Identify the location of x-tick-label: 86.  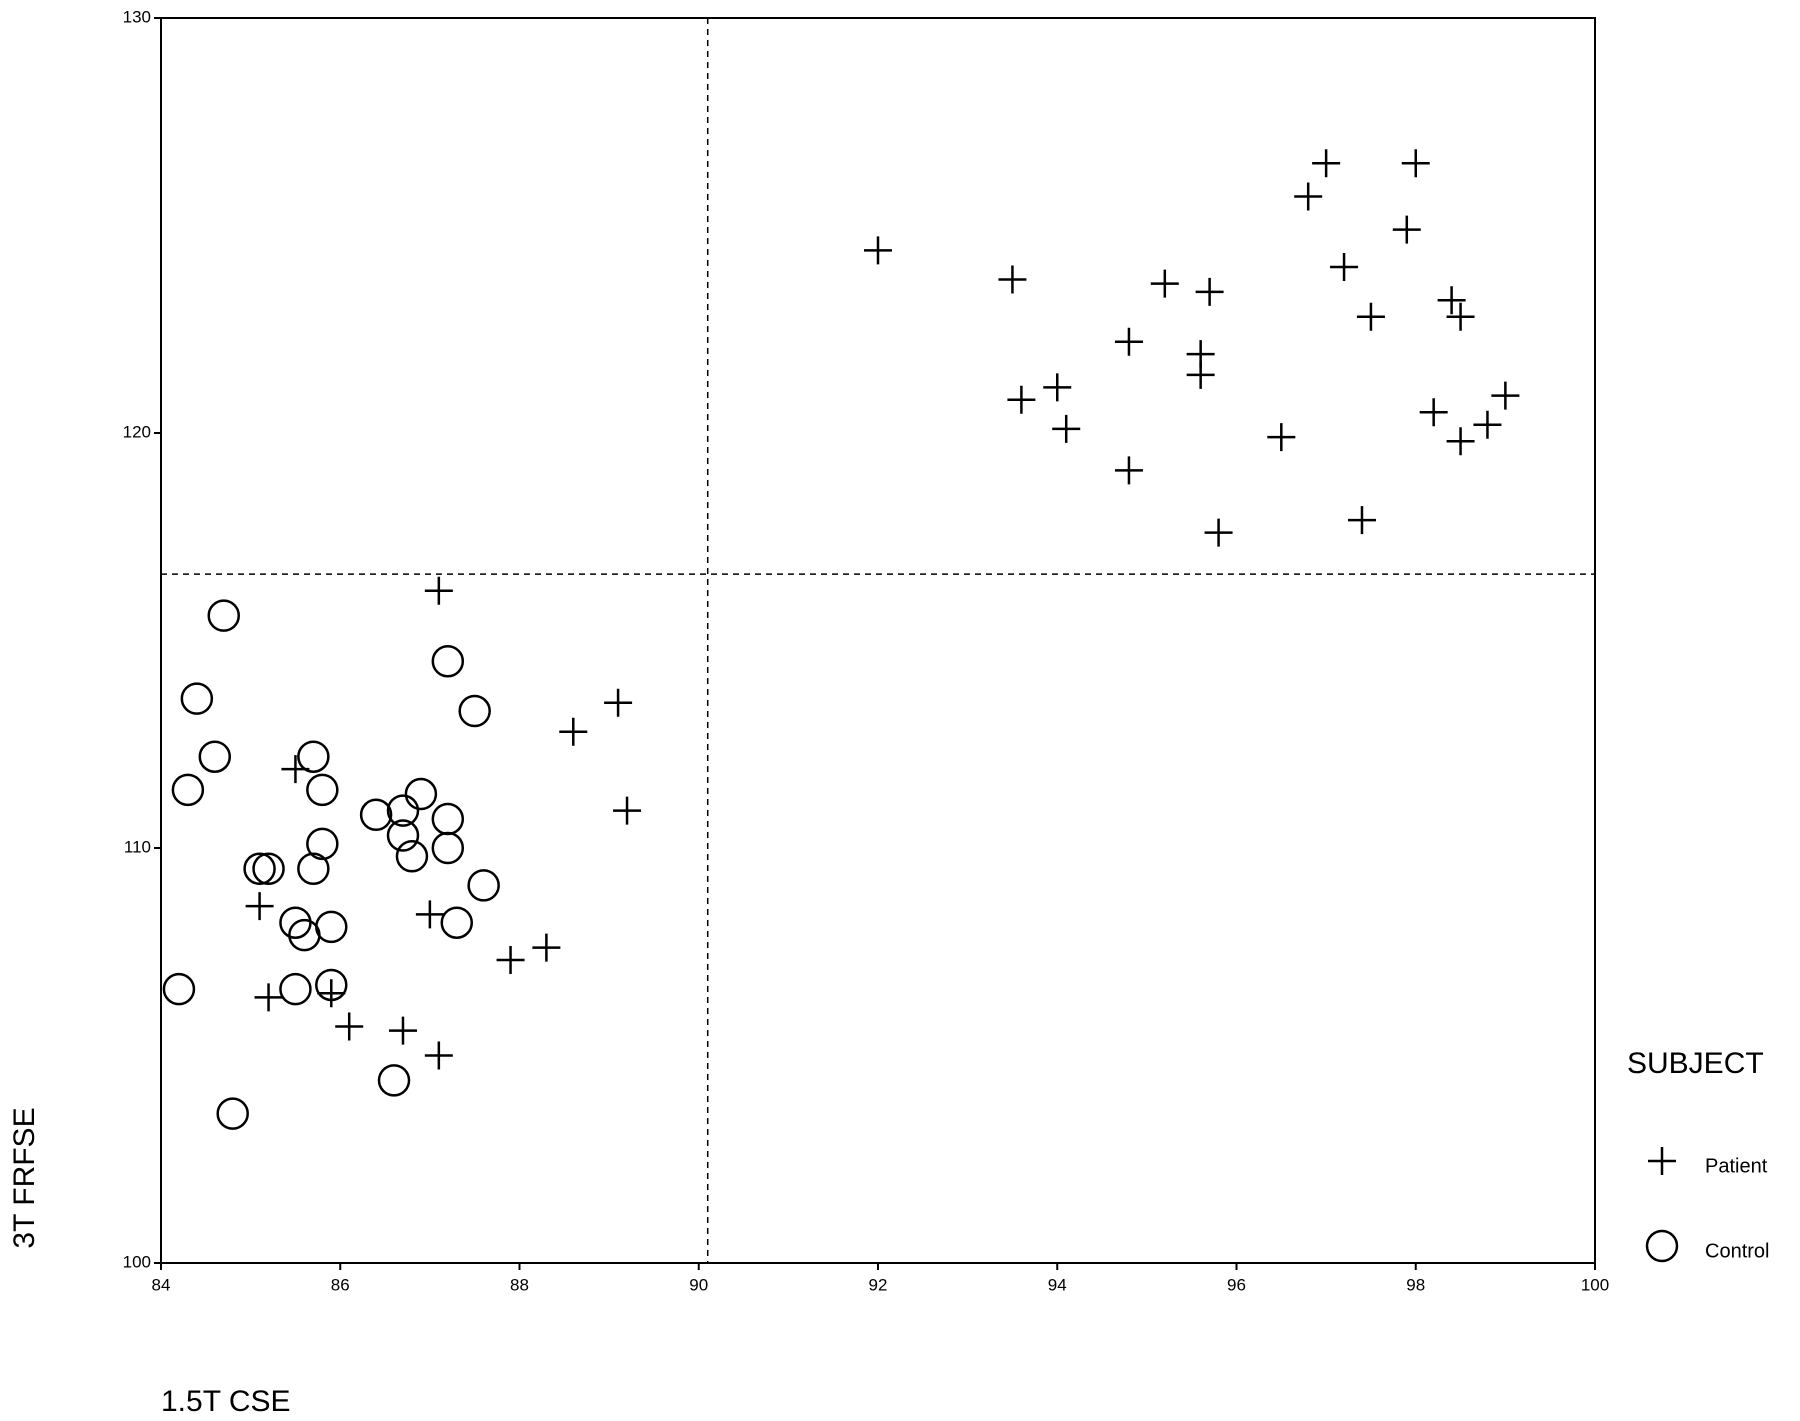
(340, 1284).